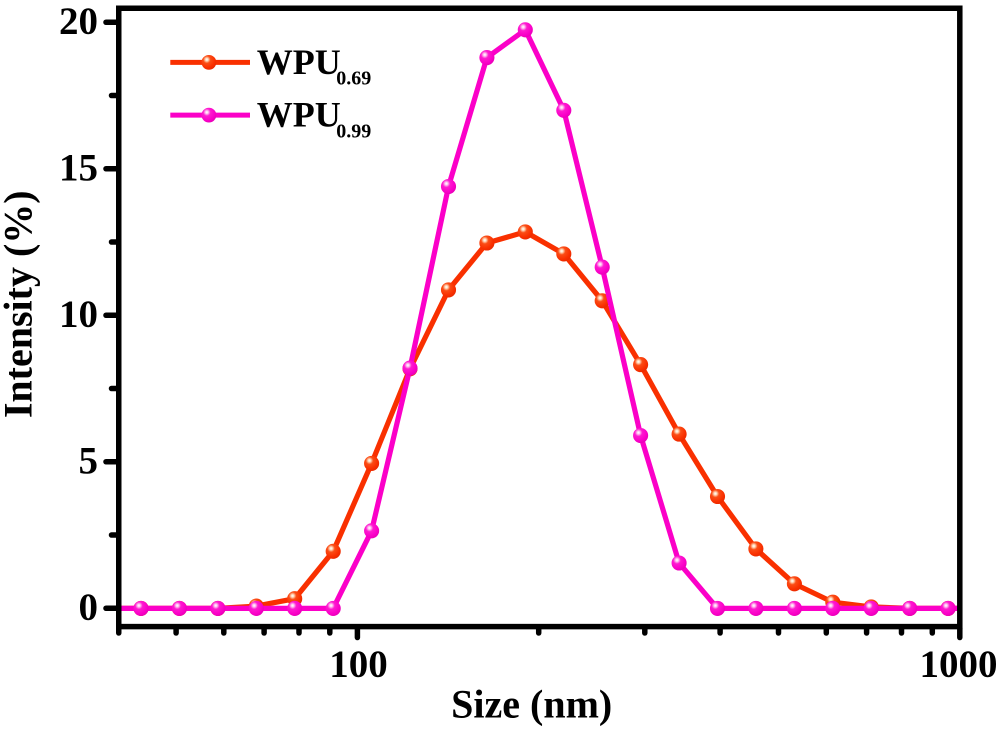  I want to click on svg-text: 100, so click(358, 664).